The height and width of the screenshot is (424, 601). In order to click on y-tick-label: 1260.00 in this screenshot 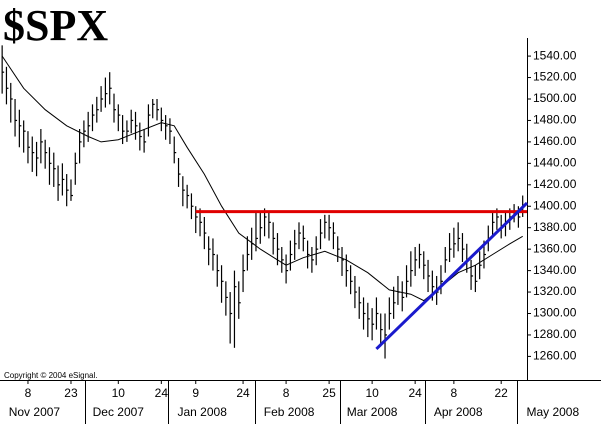, I will do `click(555, 356)`.